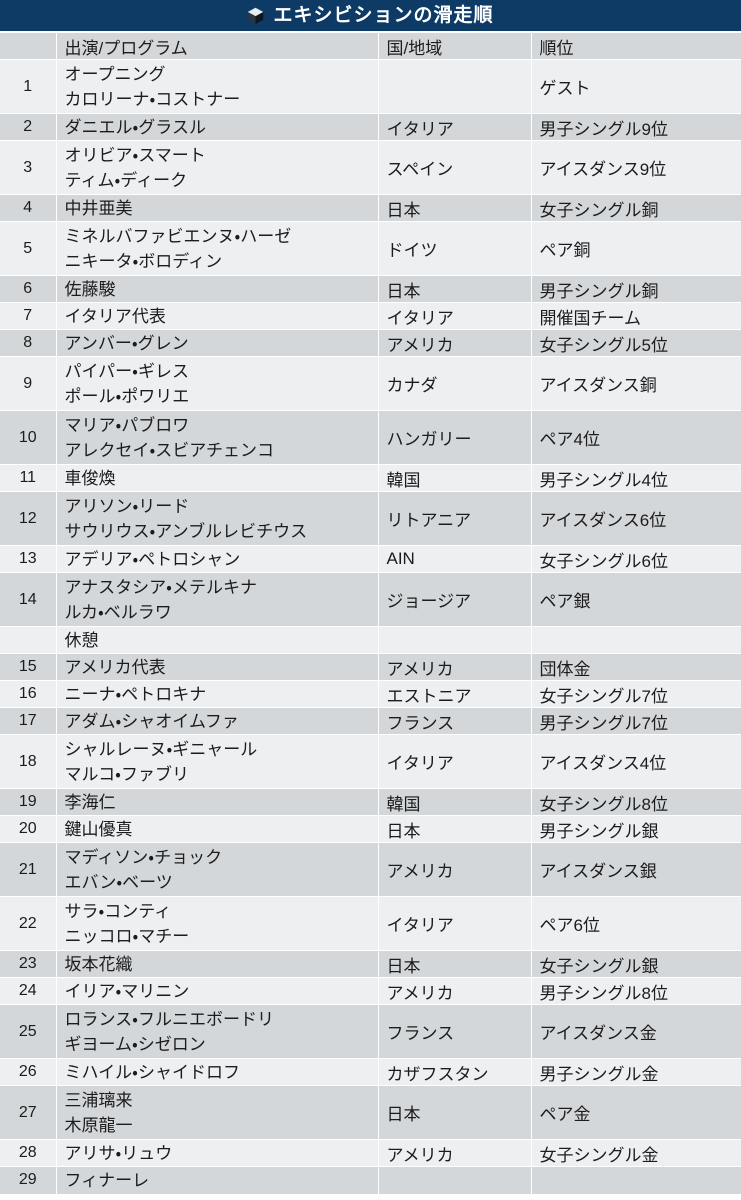  I want to click on program-cell: 休憩, so click(216, 640).